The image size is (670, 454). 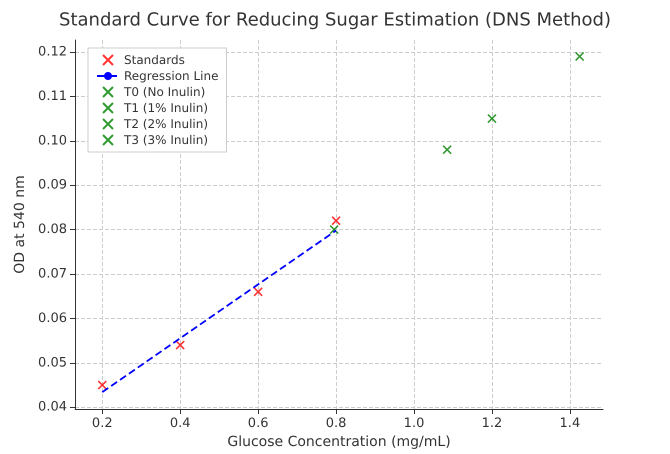 What do you see at coordinates (165, 140) in the screenshot?
I see `legend-label: T3 (3% Inulin)` at bounding box center [165, 140].